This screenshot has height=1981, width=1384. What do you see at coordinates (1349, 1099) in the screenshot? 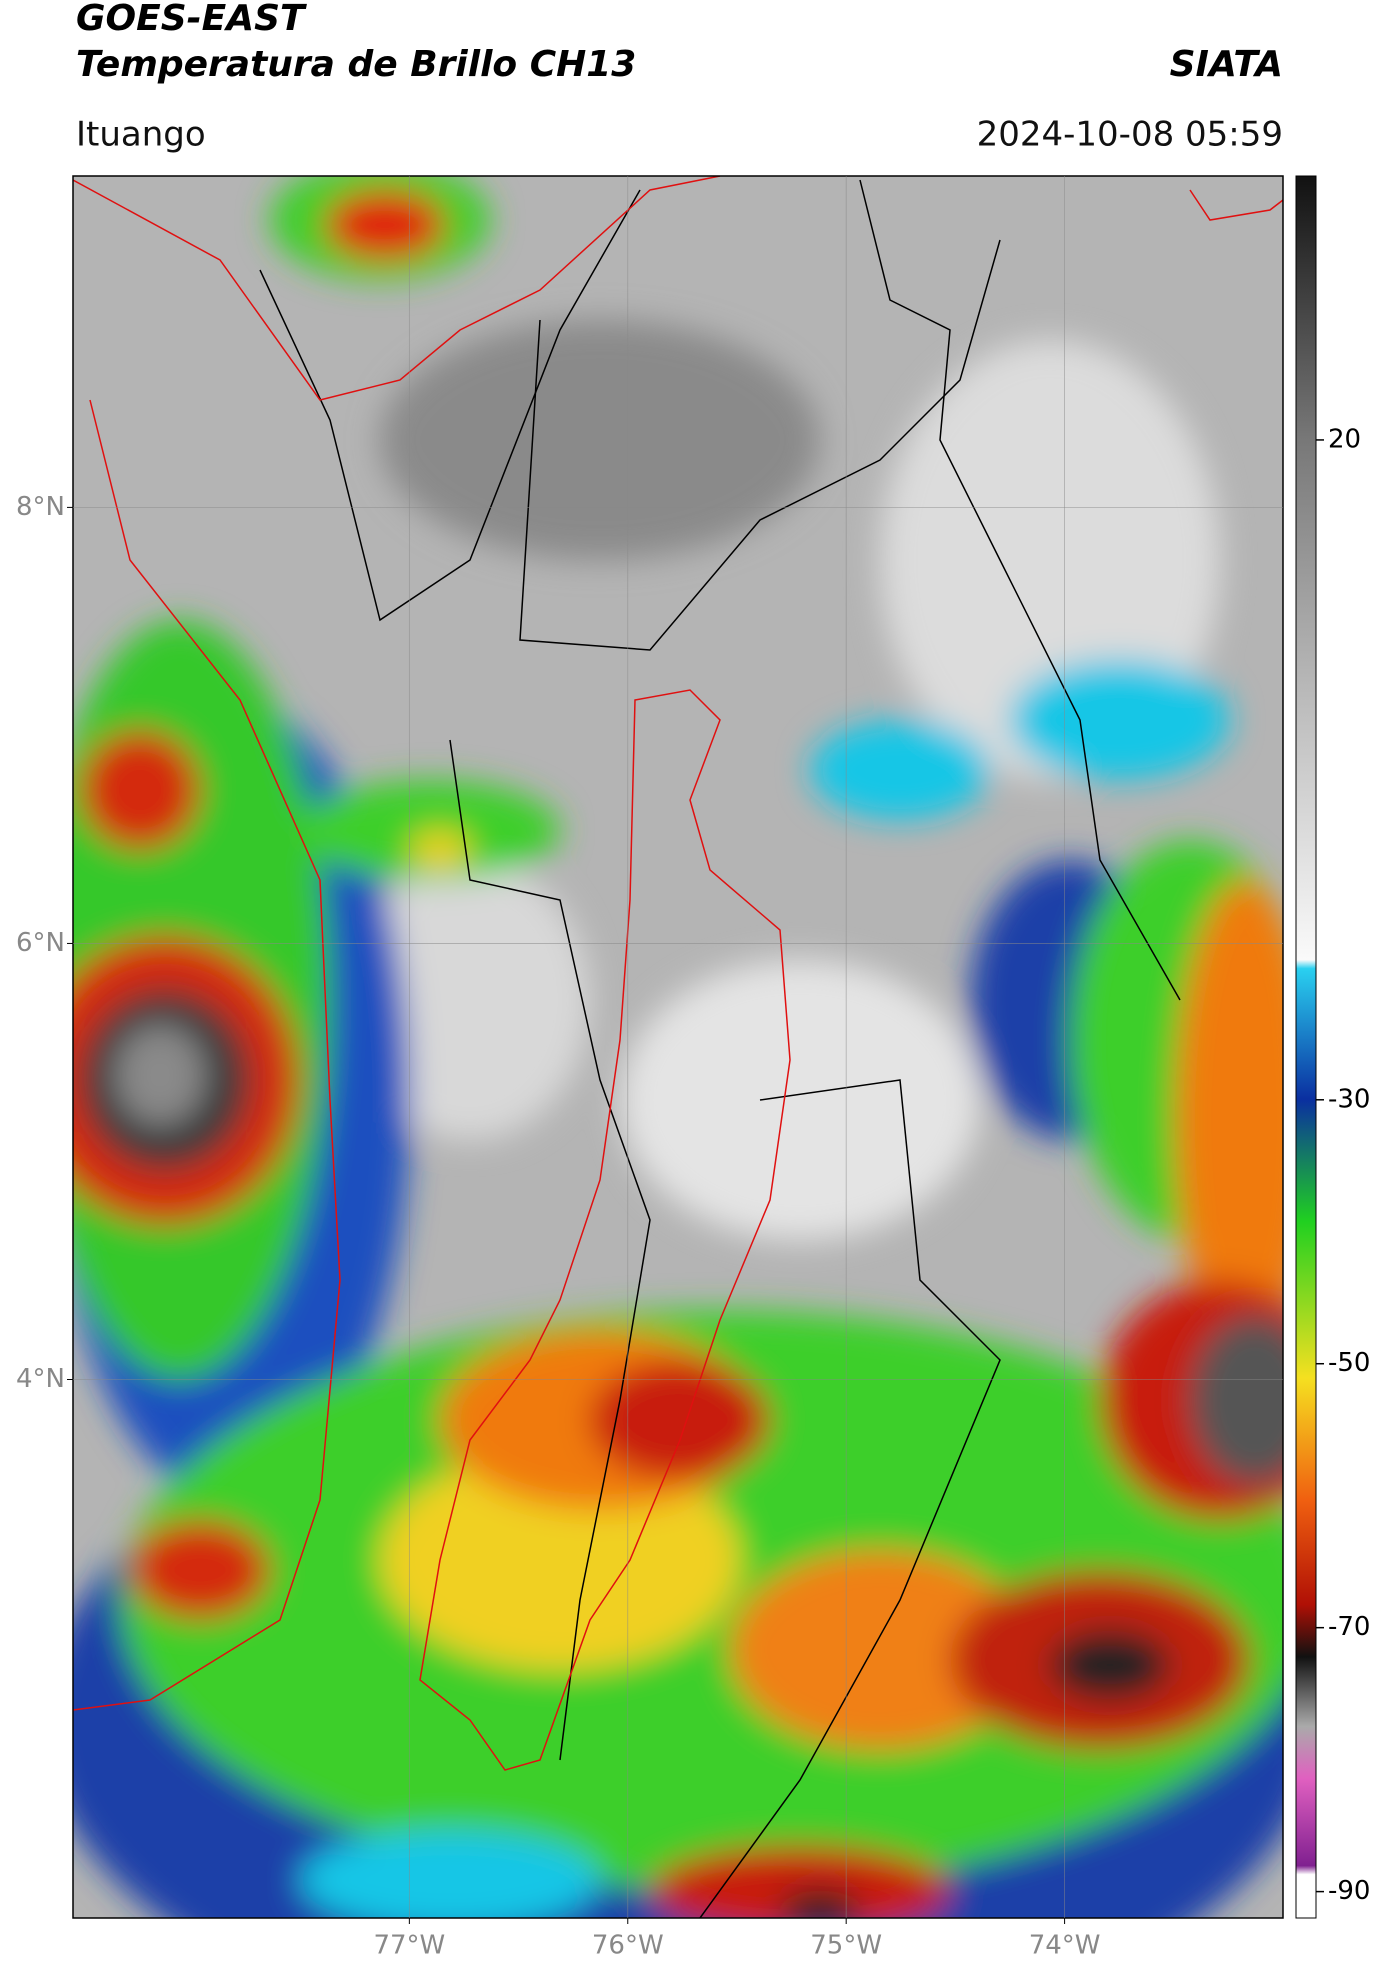
I see `colorbar-tick-label: -30` at bounding box center [1349, 1099].